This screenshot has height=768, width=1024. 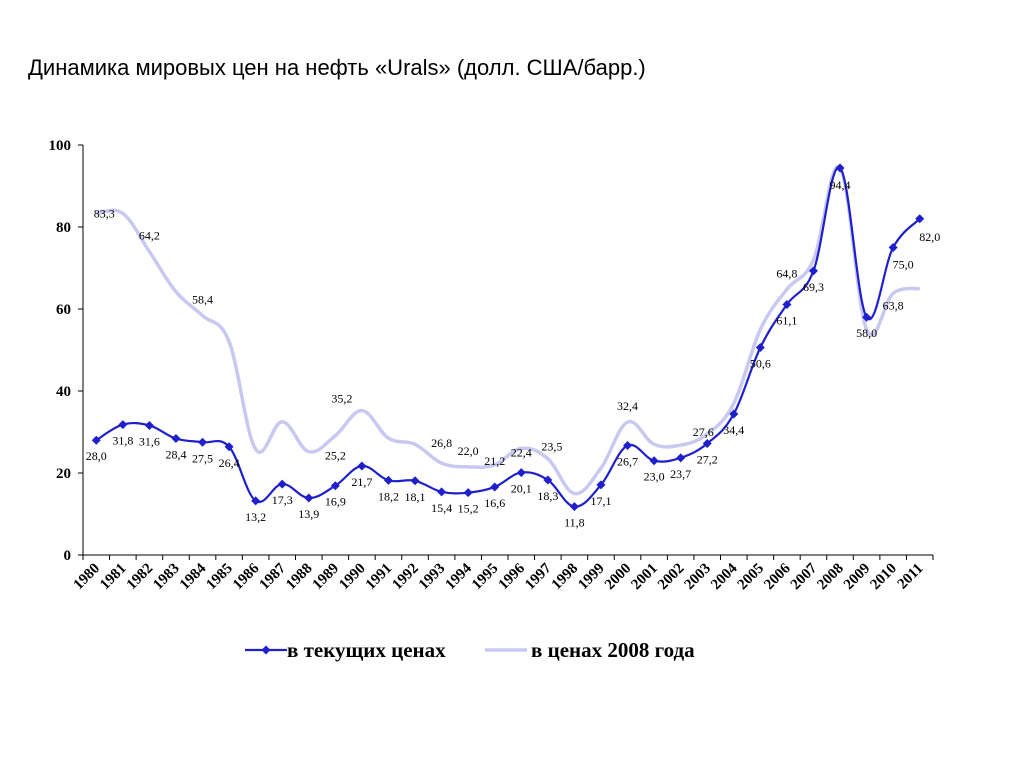 What do you see at coordinates (166, 577) in the screenshot?
I see `x-tick-label: 1983` at bounding box center [166, 577].